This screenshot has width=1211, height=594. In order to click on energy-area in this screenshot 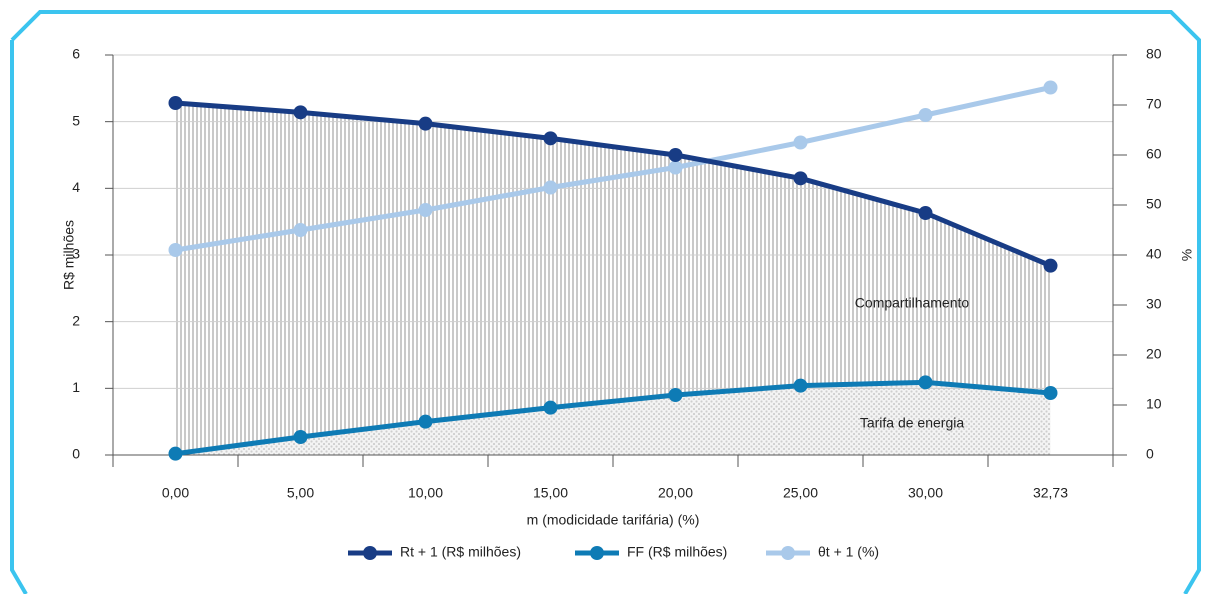, I will do `click(613, 418)`.